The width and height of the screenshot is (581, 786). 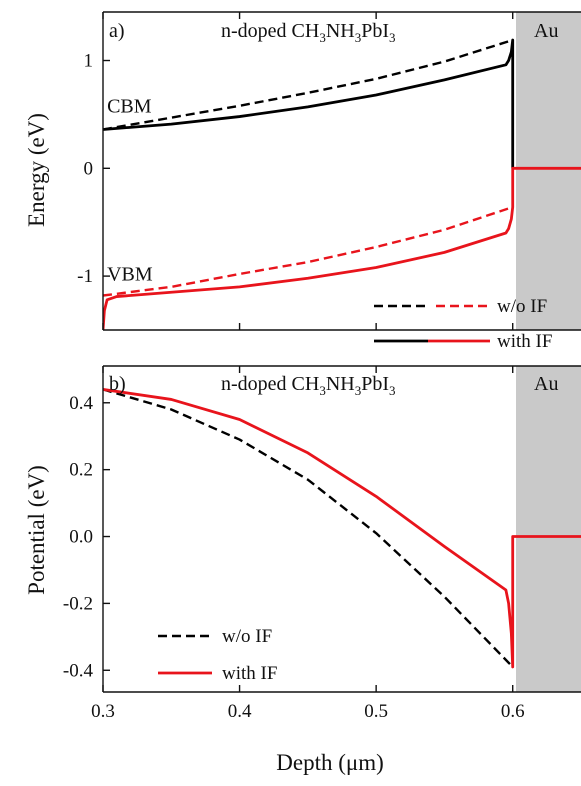 What do you see at coordinates (130, 190) in the screenshot?
I see `annotations-a: CBM VBM` at bounding box center [130, 190].